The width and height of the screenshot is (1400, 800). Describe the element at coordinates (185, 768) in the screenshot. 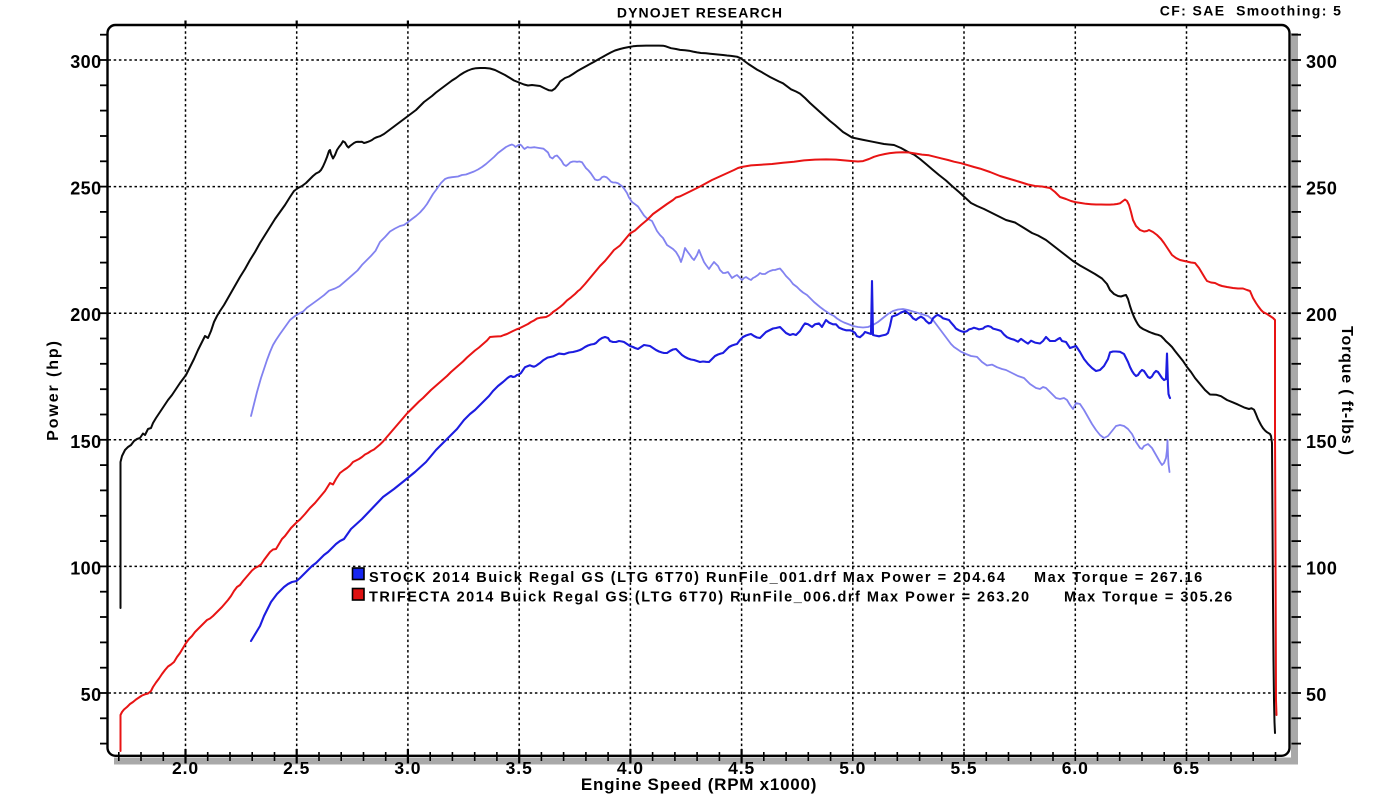

I see `svg-text: 2.0` at that location.